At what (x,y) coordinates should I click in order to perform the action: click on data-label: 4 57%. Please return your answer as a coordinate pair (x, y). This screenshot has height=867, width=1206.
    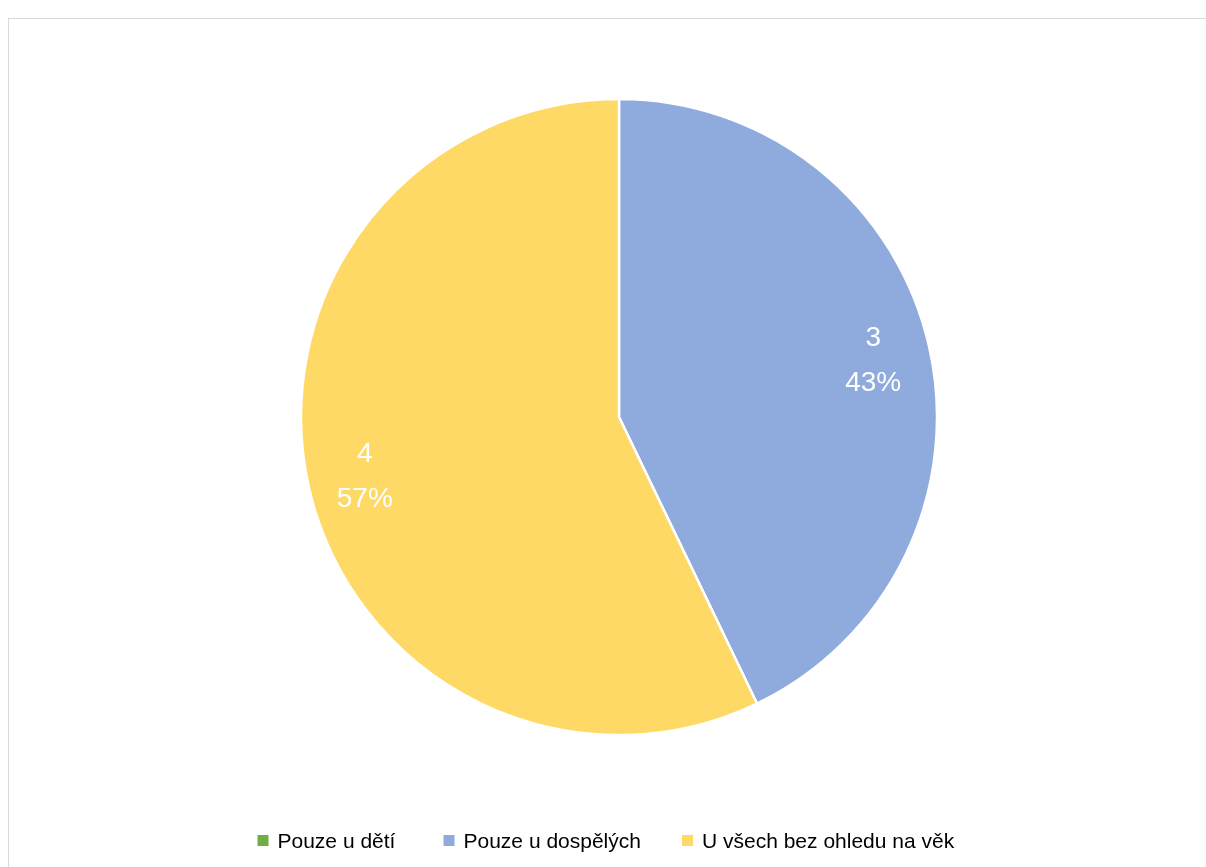
    Looking at the image, I should click on (364, 475).